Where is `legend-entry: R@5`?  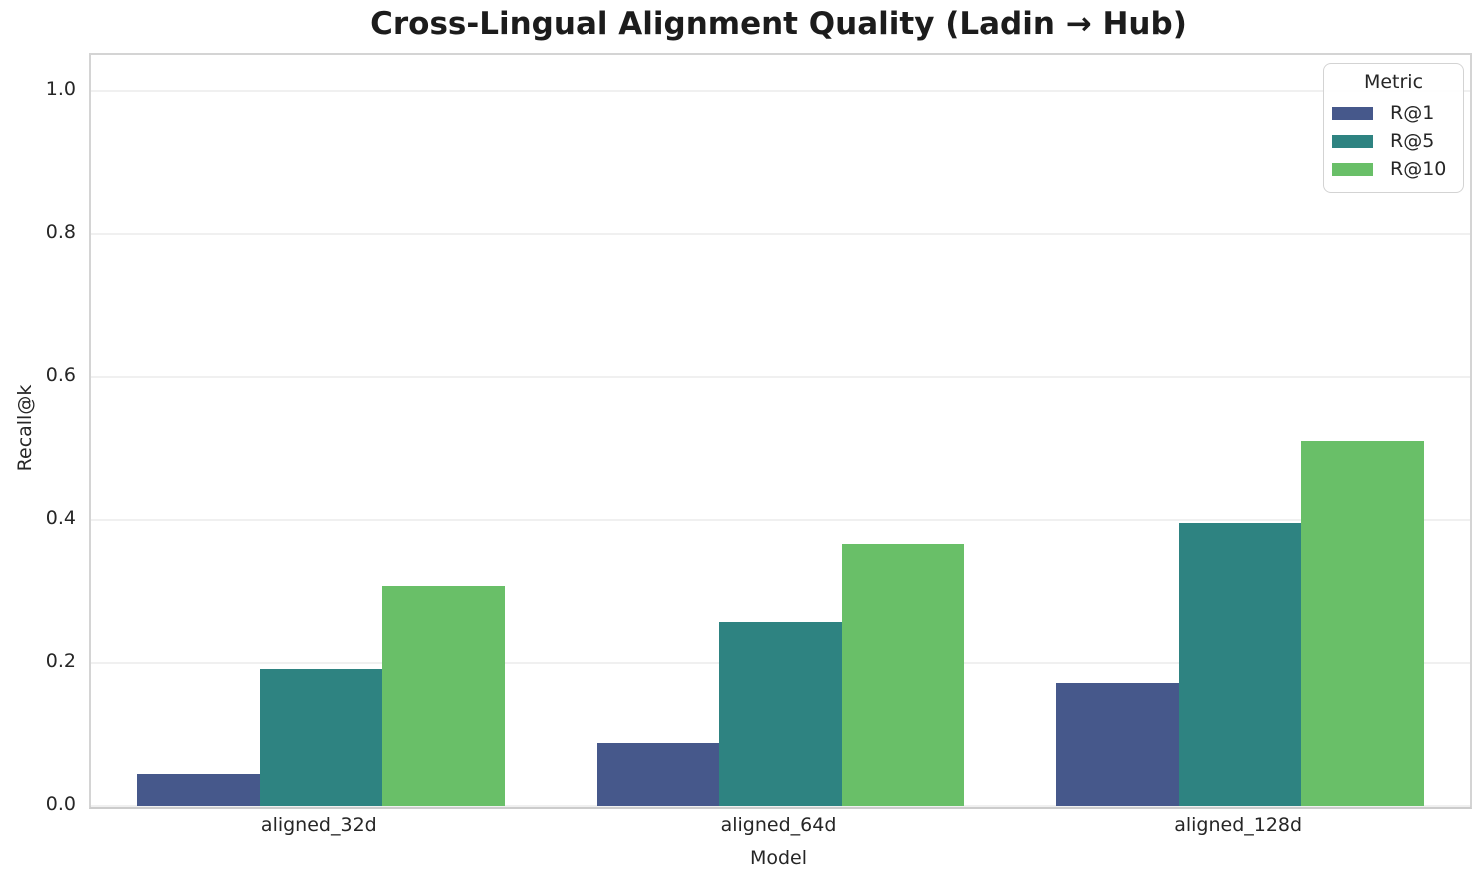
legend-entry: R@5 is located at coordinates (1393, 141).